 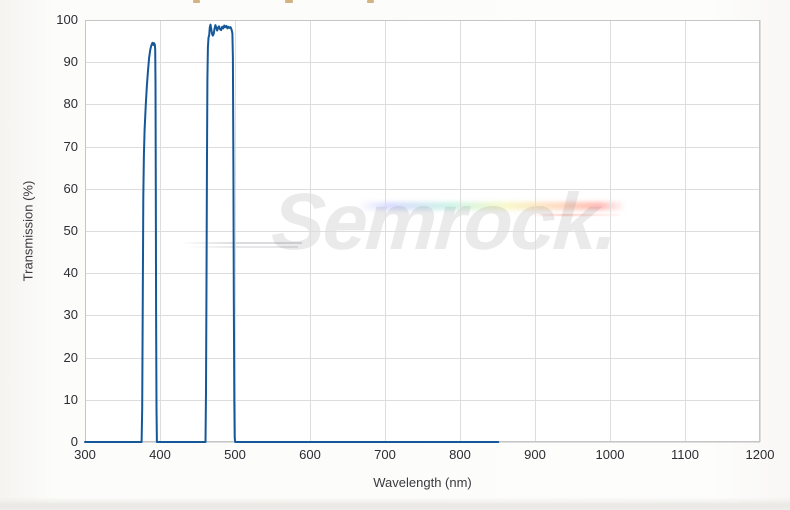 I want to click on semrock-rainbow-tail, so click(x=574, y=215).